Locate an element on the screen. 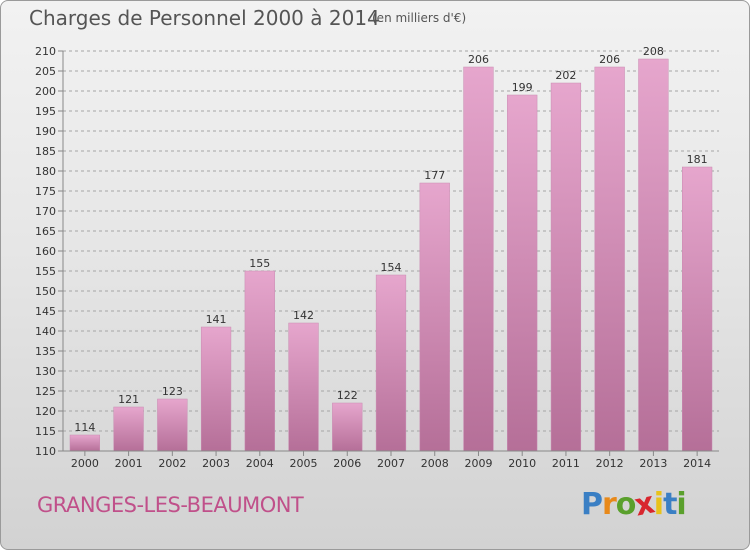 The image size is (750, 550). data-label-2002: 123 is located at coordinates (172, 391).